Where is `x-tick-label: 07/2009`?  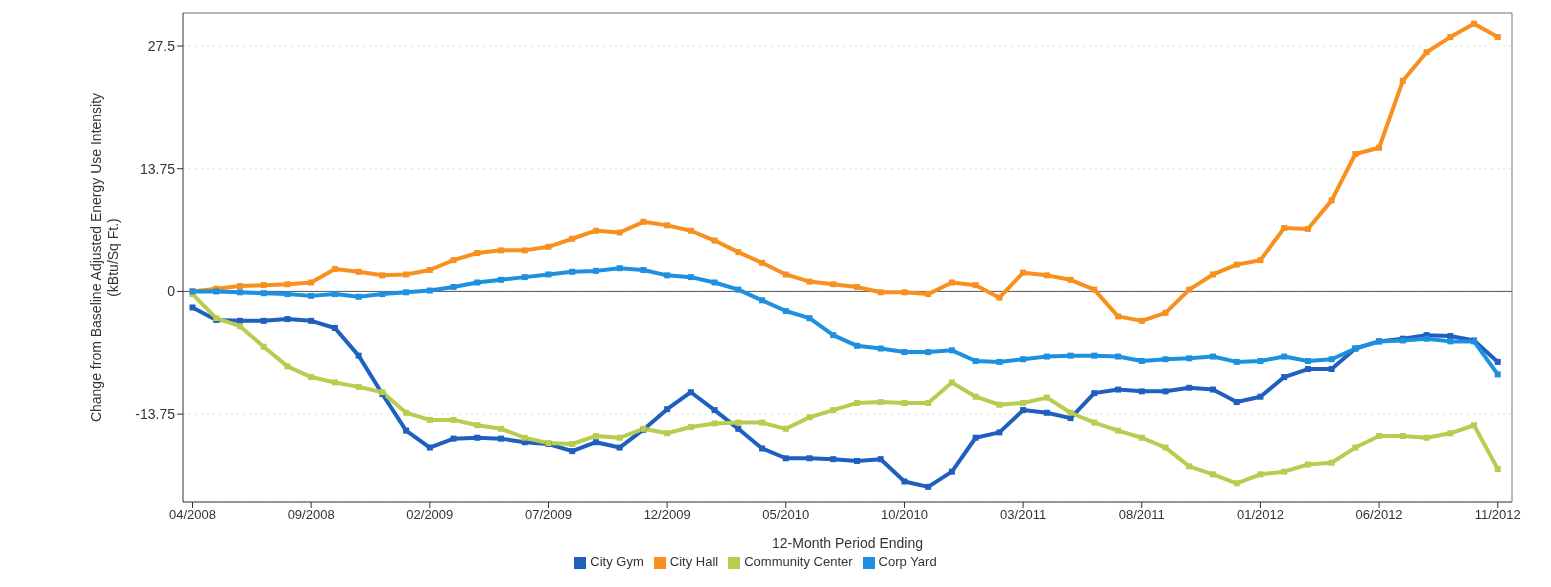
x-tick-label: 07/2009 is located at coordinates (548, 515).